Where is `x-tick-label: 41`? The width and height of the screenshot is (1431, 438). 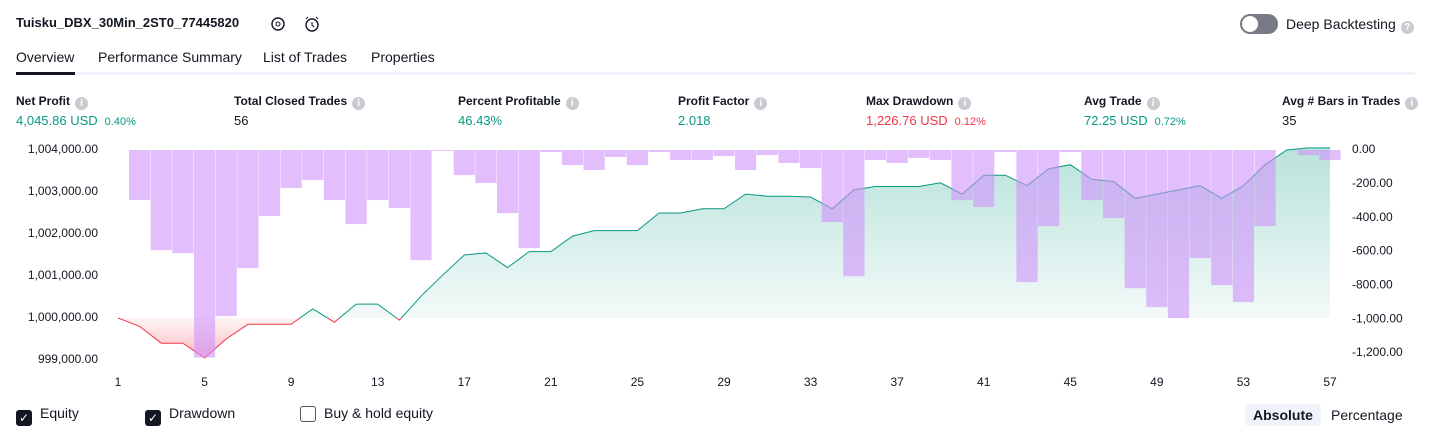 x-tick-label: 41 is located at coordinates (984, 382).